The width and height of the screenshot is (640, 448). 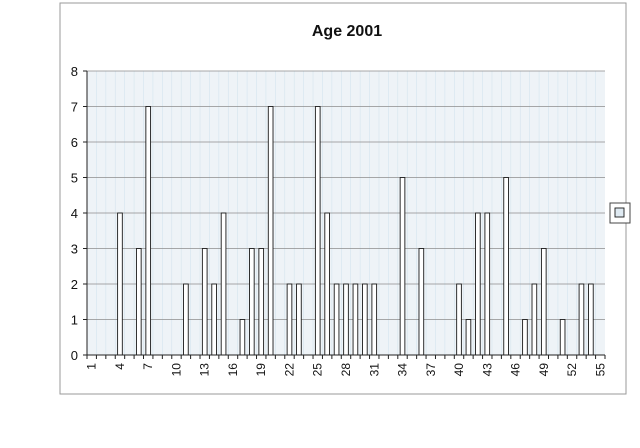 I want to click on legend-swatch, so click(x=619, y=212).